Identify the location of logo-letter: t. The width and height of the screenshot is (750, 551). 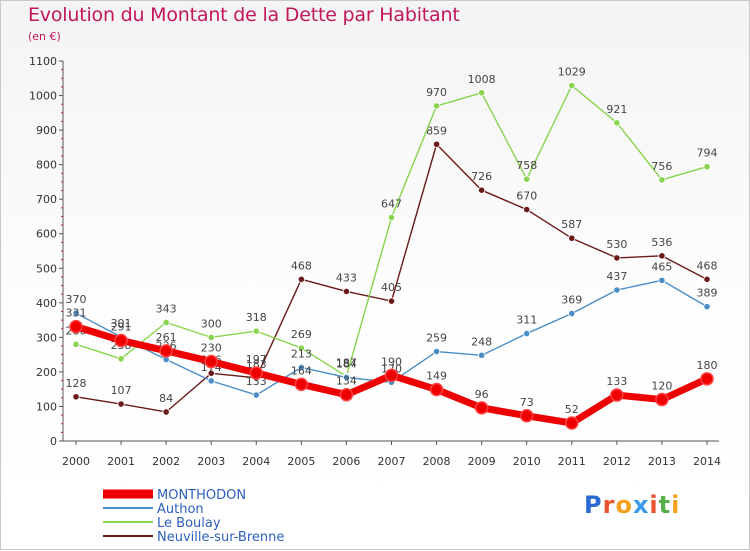
(665, 505).